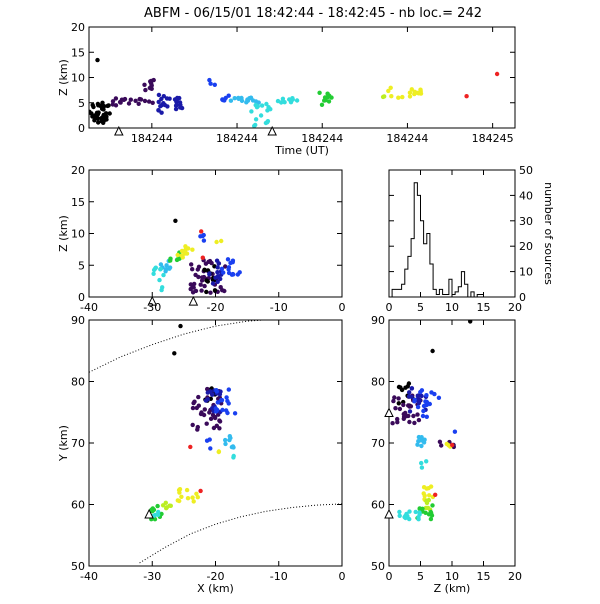  What do you see at coordinates (196, 256) in the screenshot?
I see `xz_projection-data` at bounding box center [196, 256].